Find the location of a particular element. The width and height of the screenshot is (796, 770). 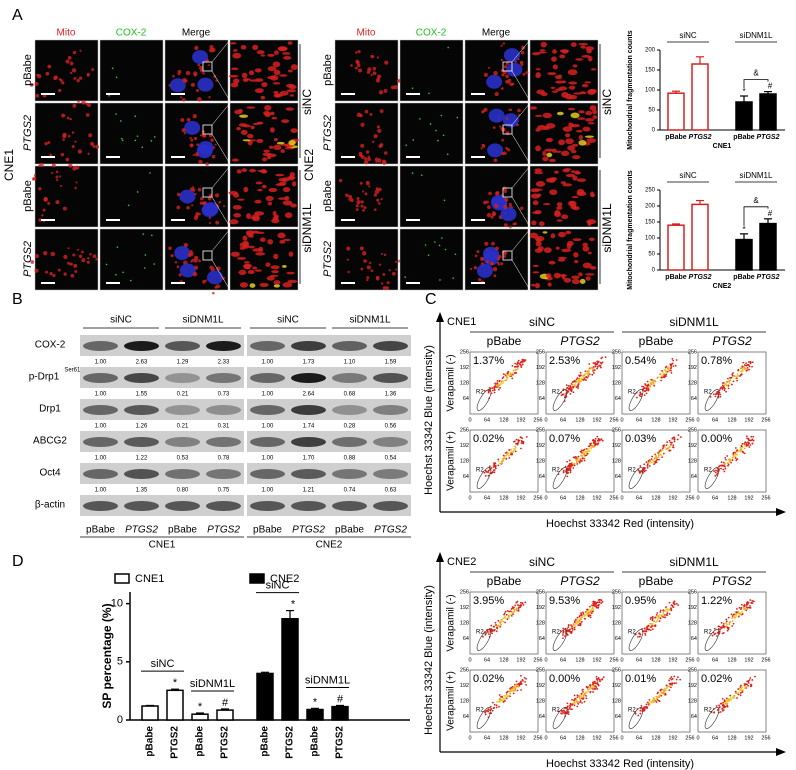

column-label: pBabe is located at coordinates (504, 341).